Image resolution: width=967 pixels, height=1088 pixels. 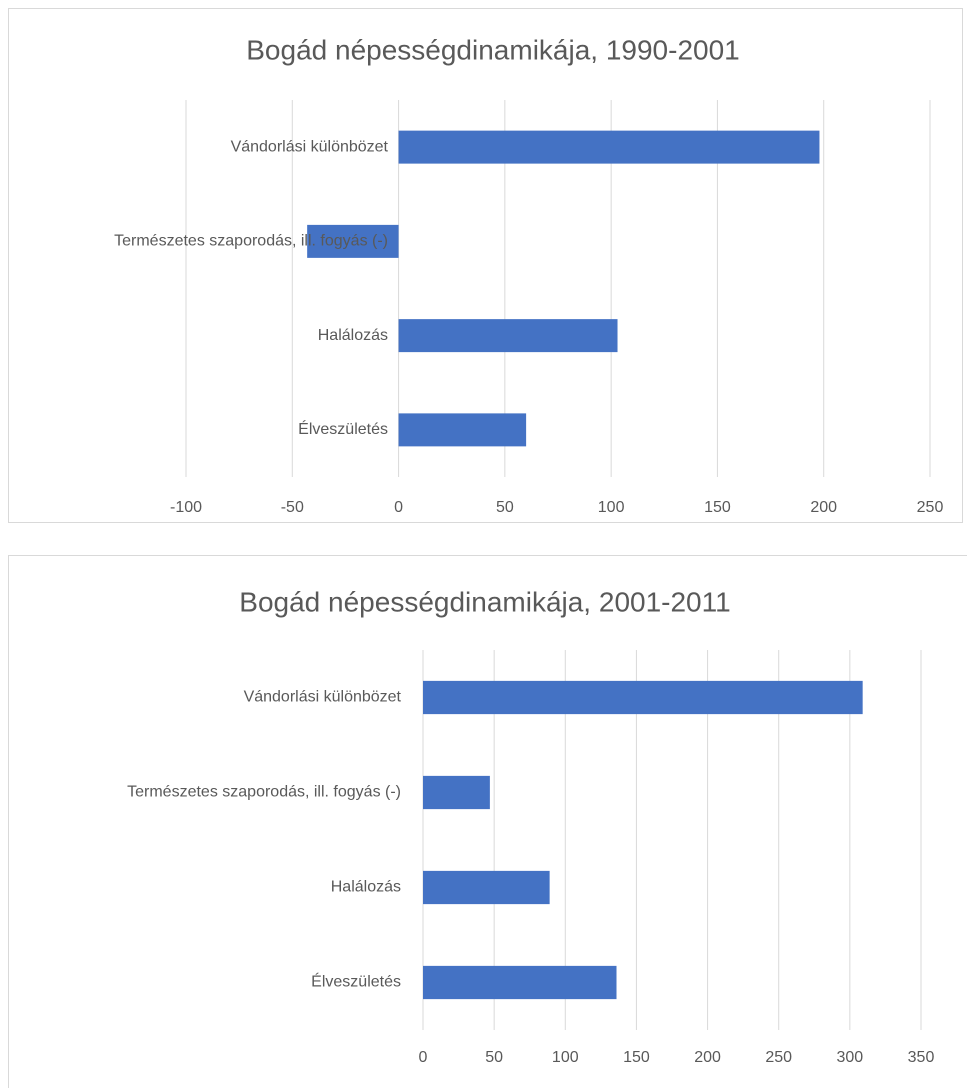 I want to click on x-tick-label: -100, so click(x=186, y=507).